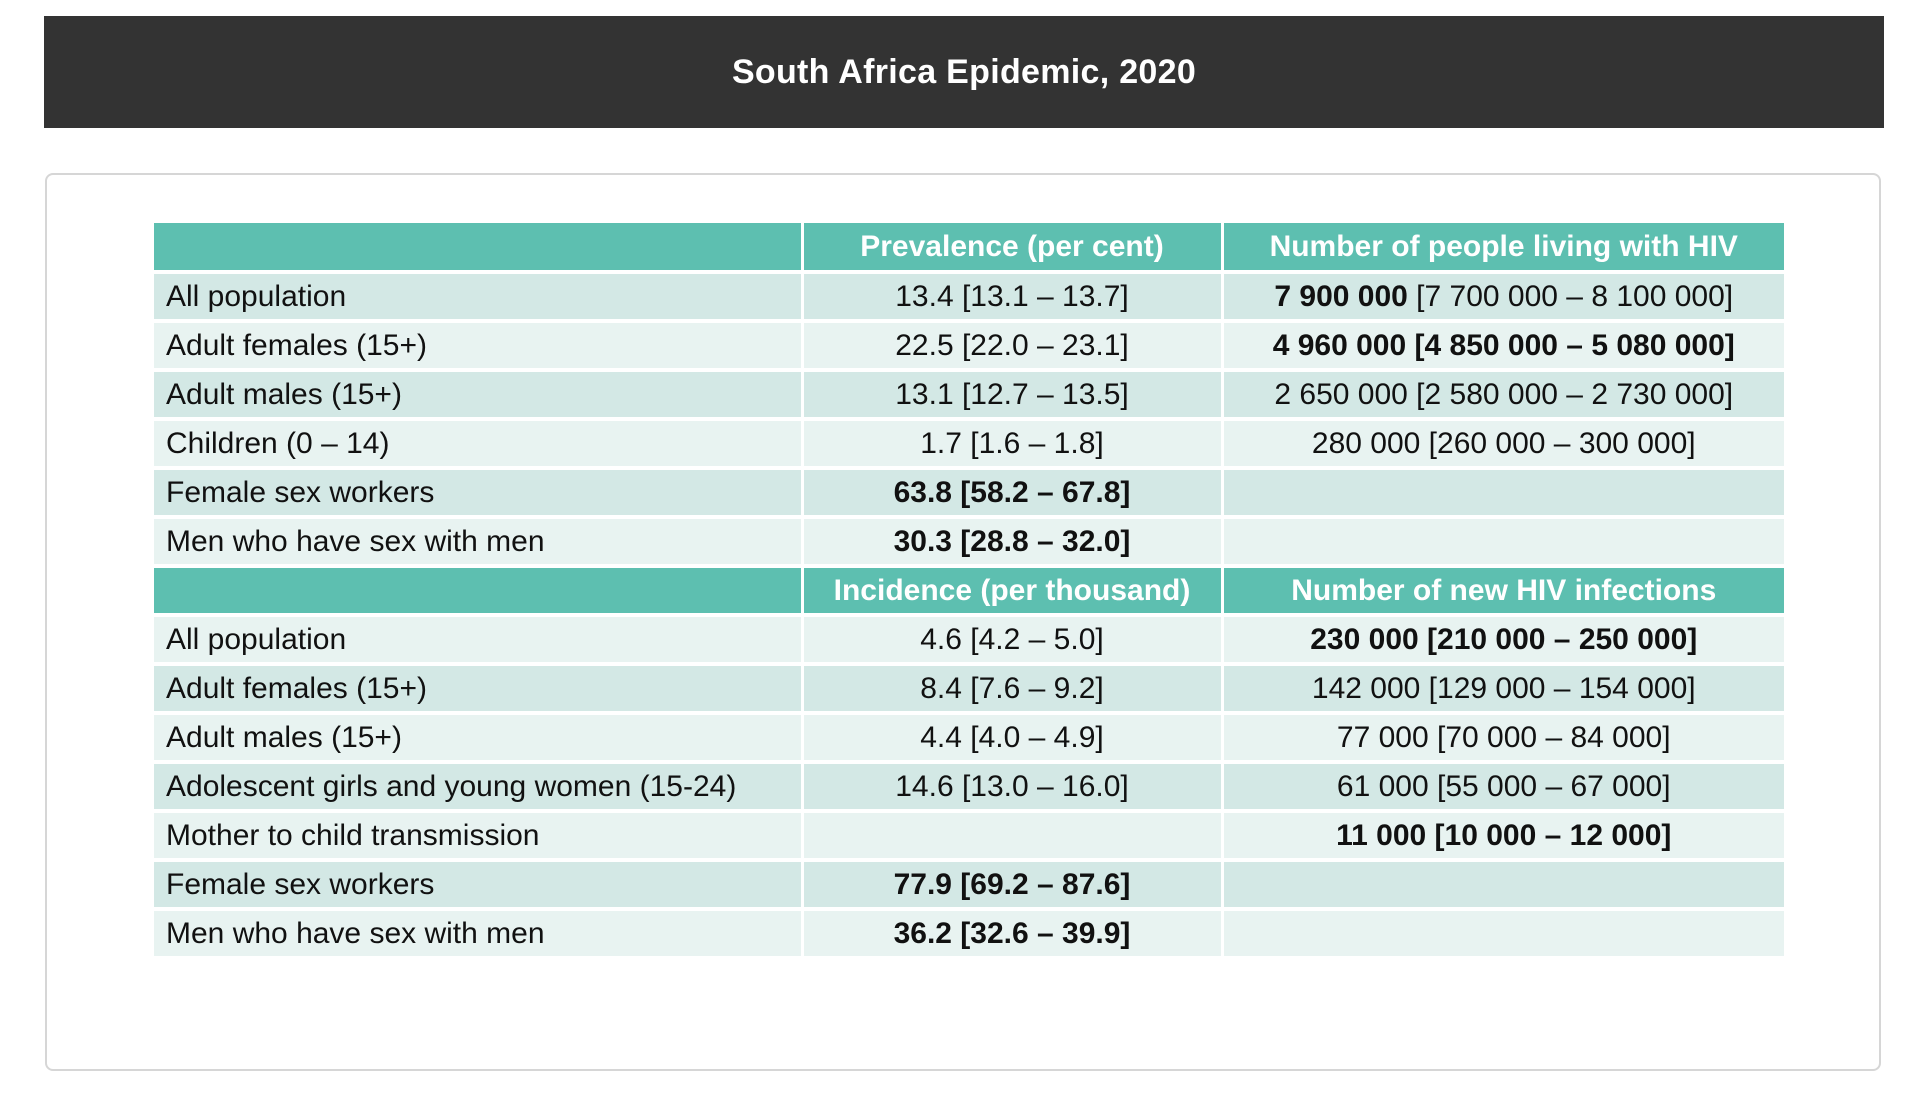 This screenshot has height=1104, width=1920. Describe the element at coordinates (1013, 836) in the screenshot. I see `incidence-value` at that location.